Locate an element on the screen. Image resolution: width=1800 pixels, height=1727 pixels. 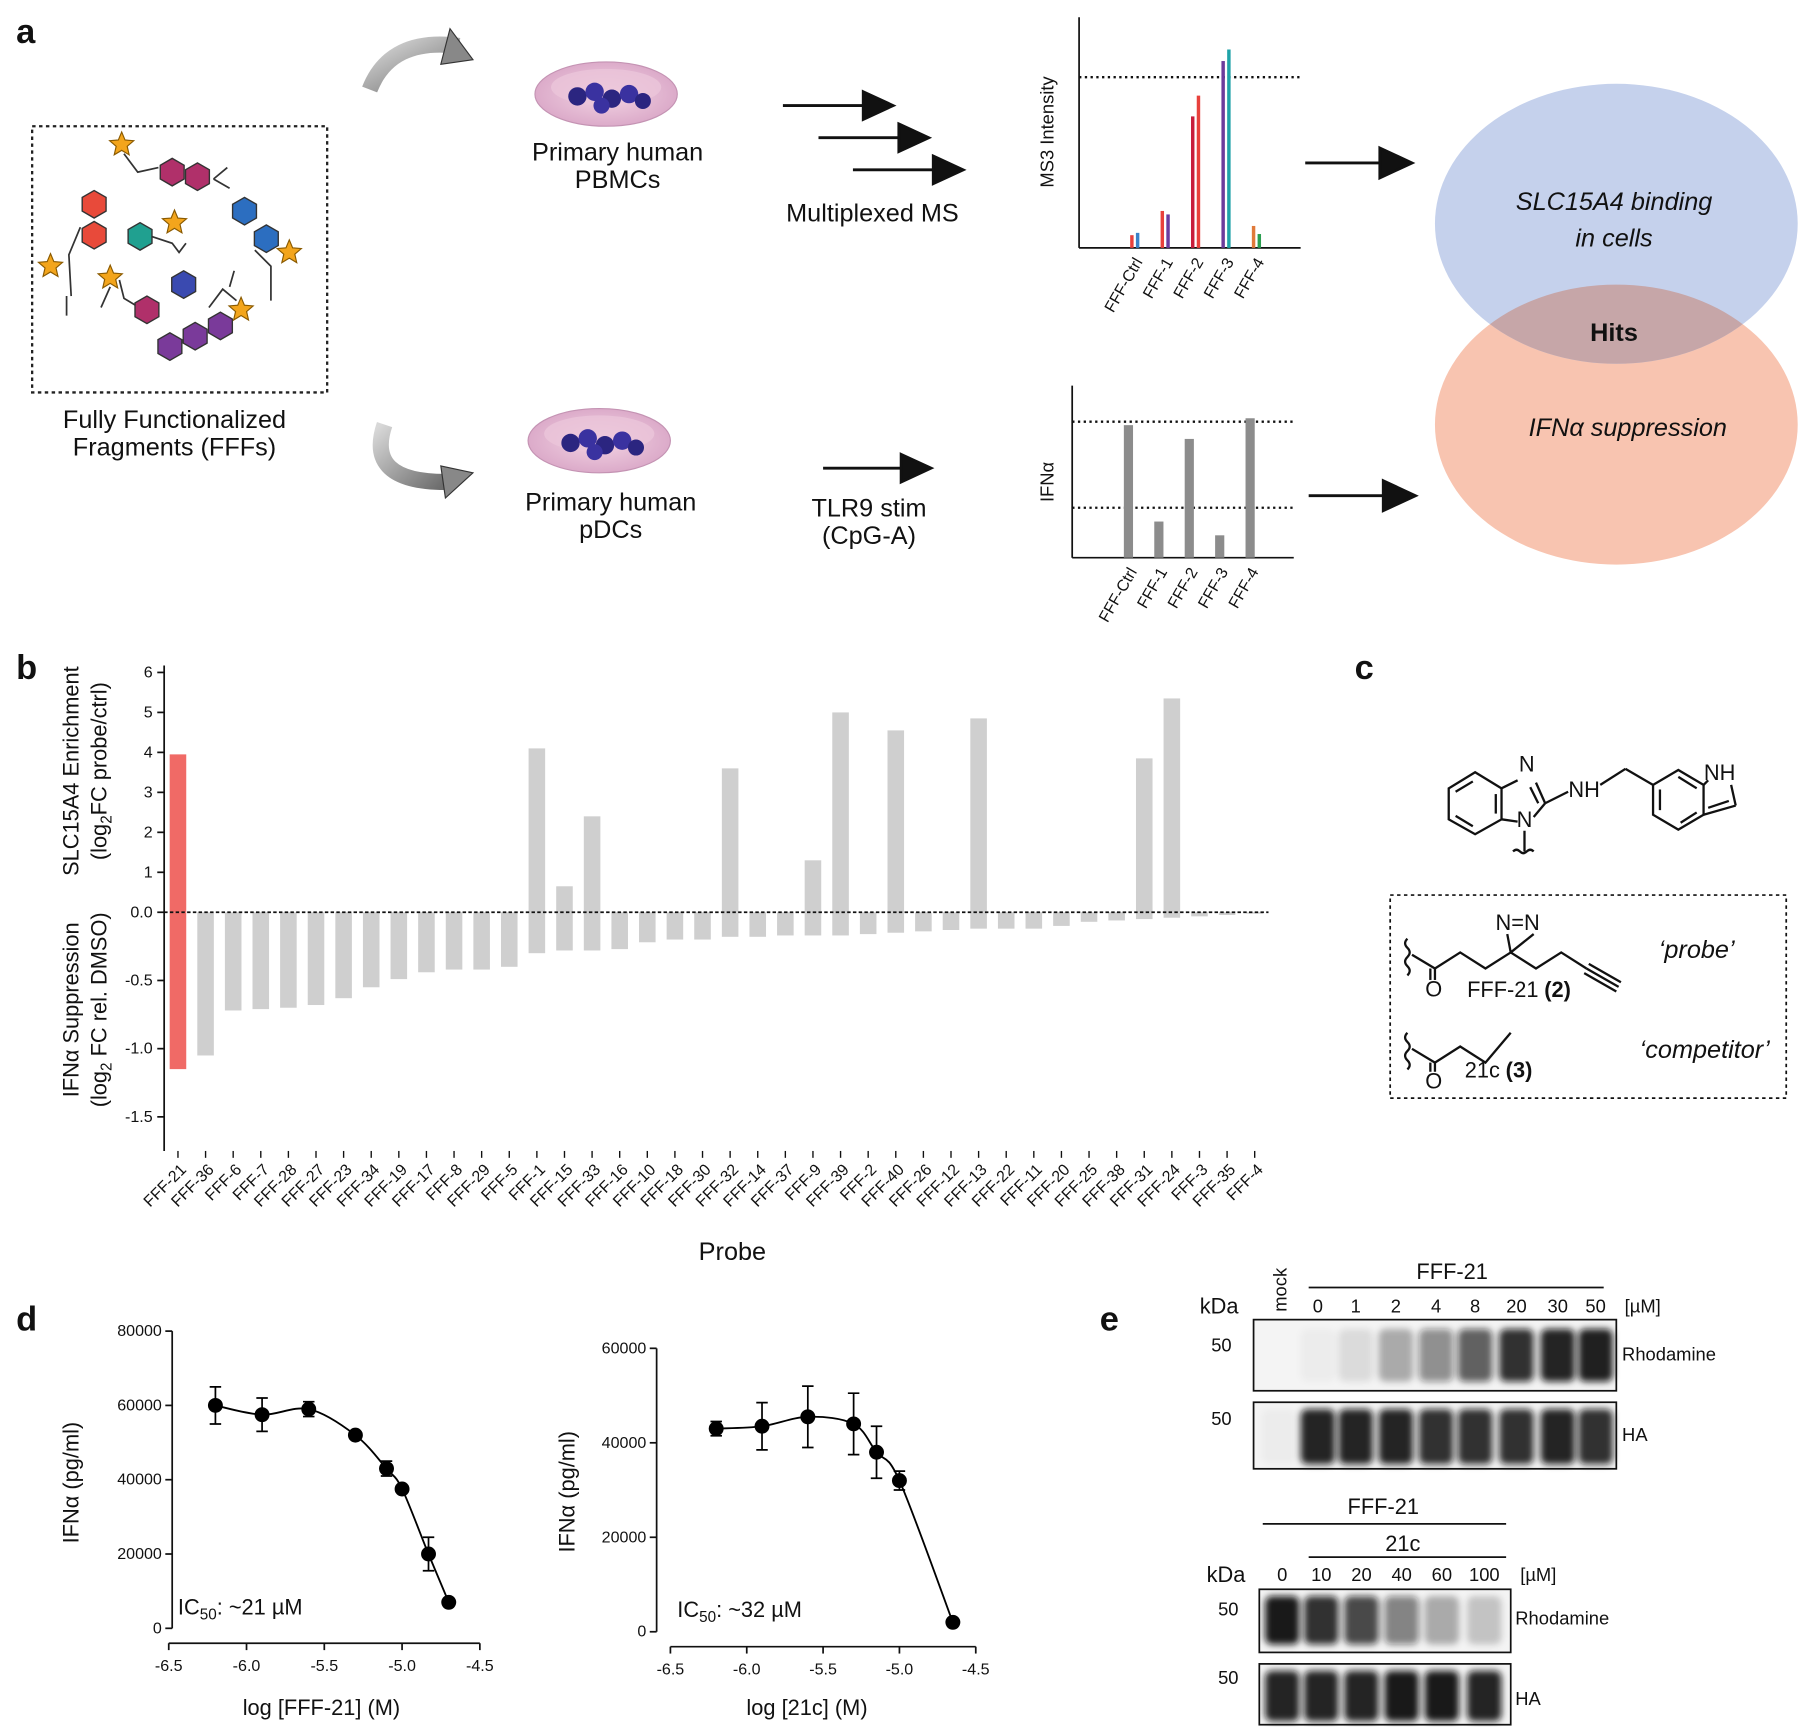
y-axis-label: (log2FC probe/ctrl) is located at coordinates (101, 771).